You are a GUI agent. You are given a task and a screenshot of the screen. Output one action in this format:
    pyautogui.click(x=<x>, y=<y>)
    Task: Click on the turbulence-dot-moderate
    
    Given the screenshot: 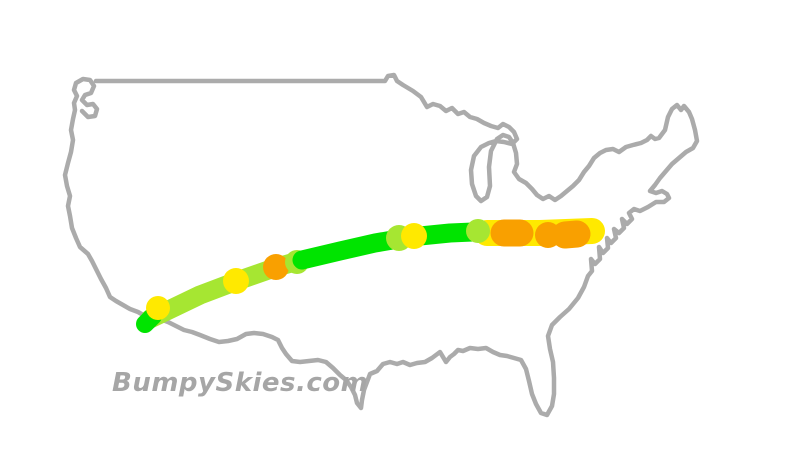 What is the action you would take?
    pyautogui.click(x=276, y=267)
    